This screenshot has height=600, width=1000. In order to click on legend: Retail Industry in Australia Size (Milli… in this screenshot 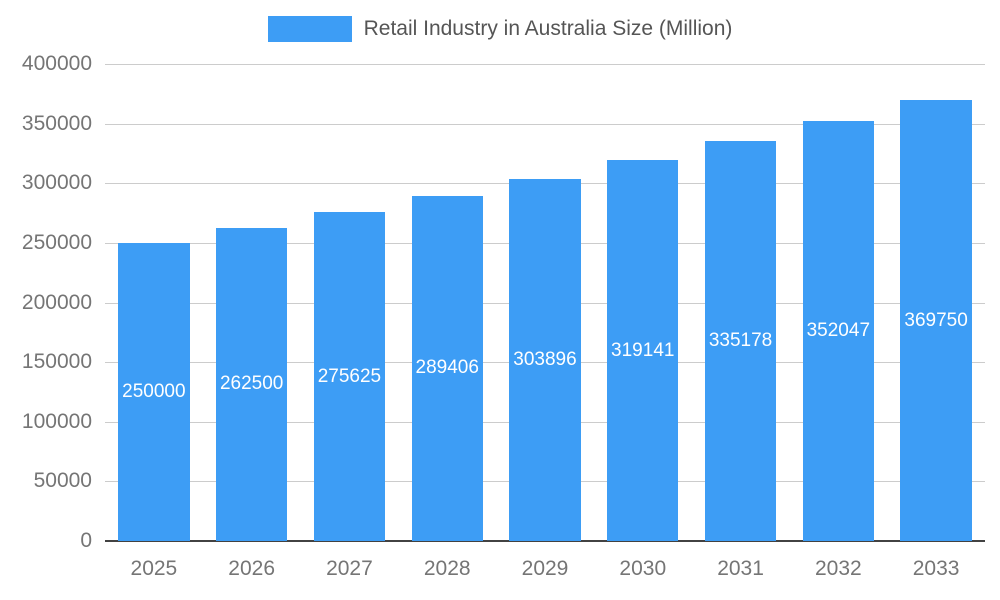, I will do `click(500, 29)`.